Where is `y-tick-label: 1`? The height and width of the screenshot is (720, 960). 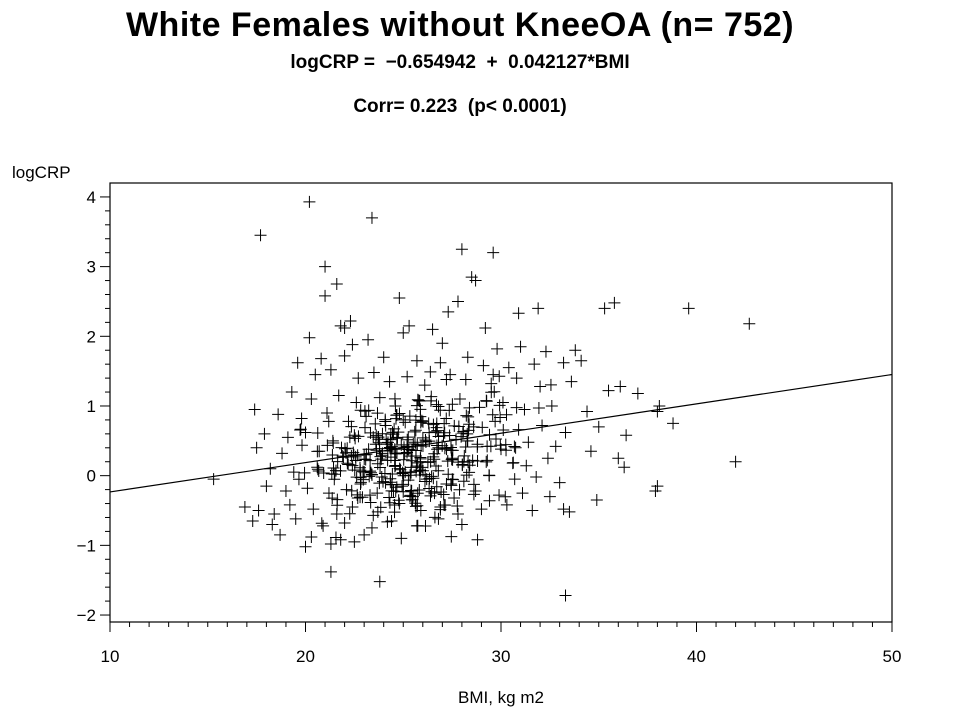 y-tick-label: 1 is located at coordinates (91, 406).